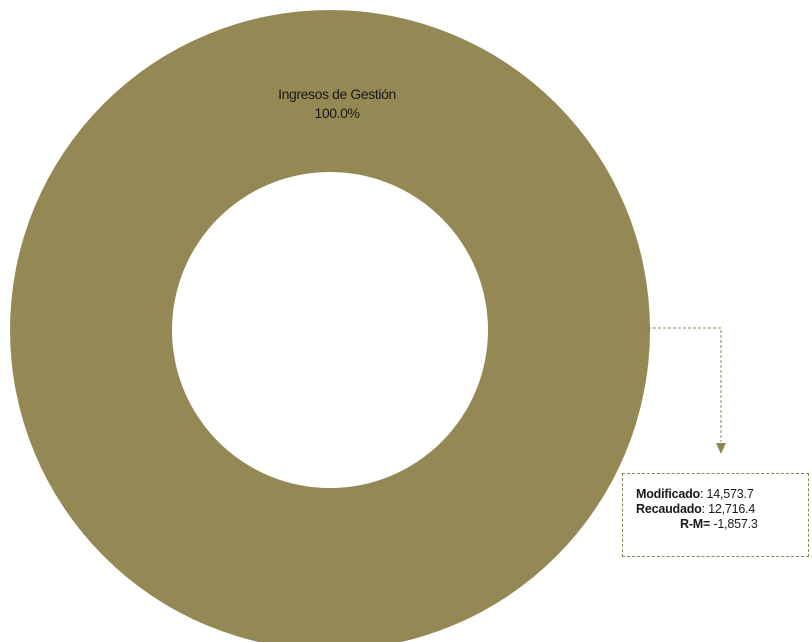  What do you see at coordinates (337, 94) in the screenshot?
I see `slice-label-ingresos-de-gestion: Ingresos de Gestión` at bounding box center [337, 94].